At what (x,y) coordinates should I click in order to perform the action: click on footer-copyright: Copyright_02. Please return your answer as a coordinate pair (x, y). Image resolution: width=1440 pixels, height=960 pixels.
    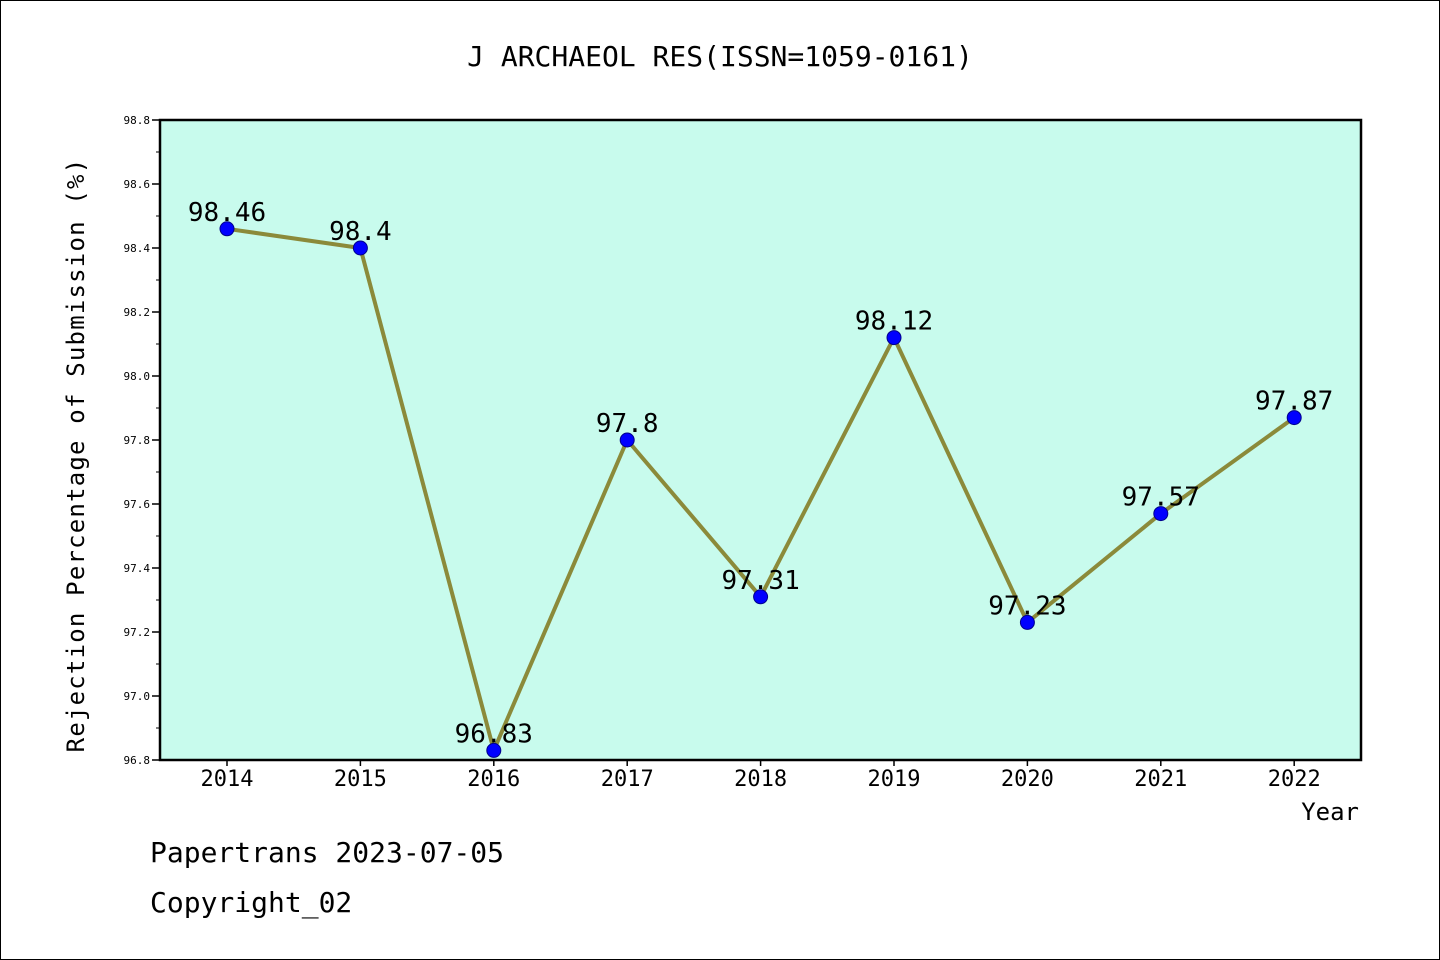
    Looking at the image, I should click on (251, 902).